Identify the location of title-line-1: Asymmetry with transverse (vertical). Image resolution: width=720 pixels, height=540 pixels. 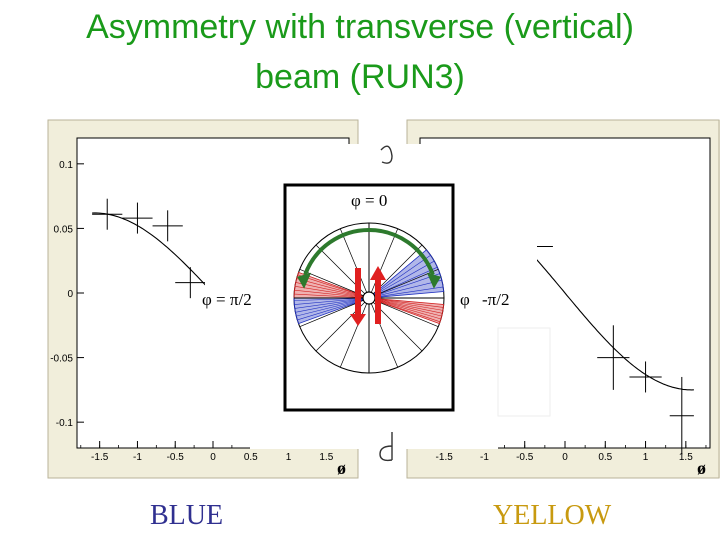
(360, 27).